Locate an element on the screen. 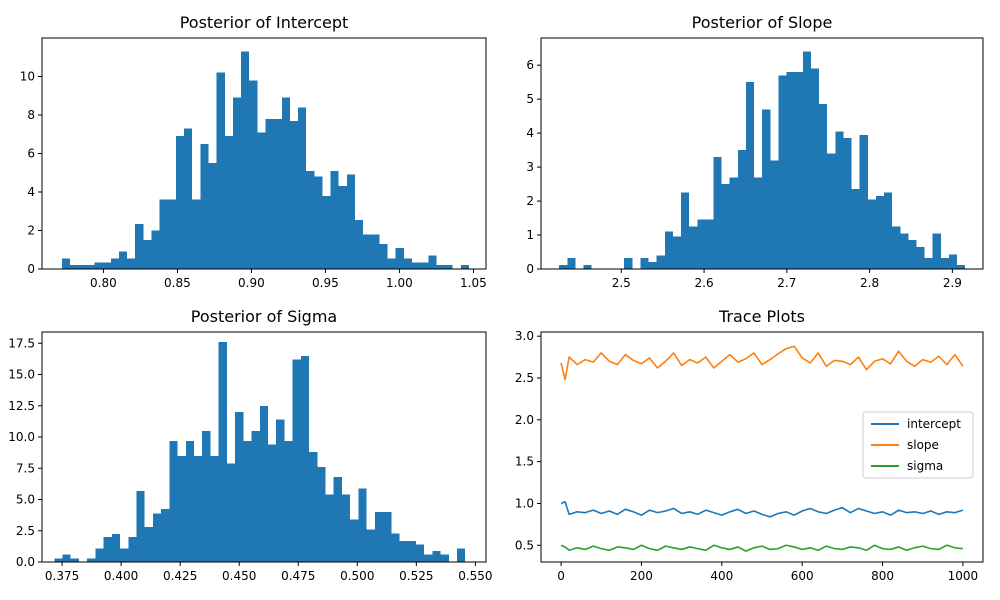 Image resolution: width=1000 pixels, height=600 pixels. y-tick-label: 10 is located at coordinates (27, 77).